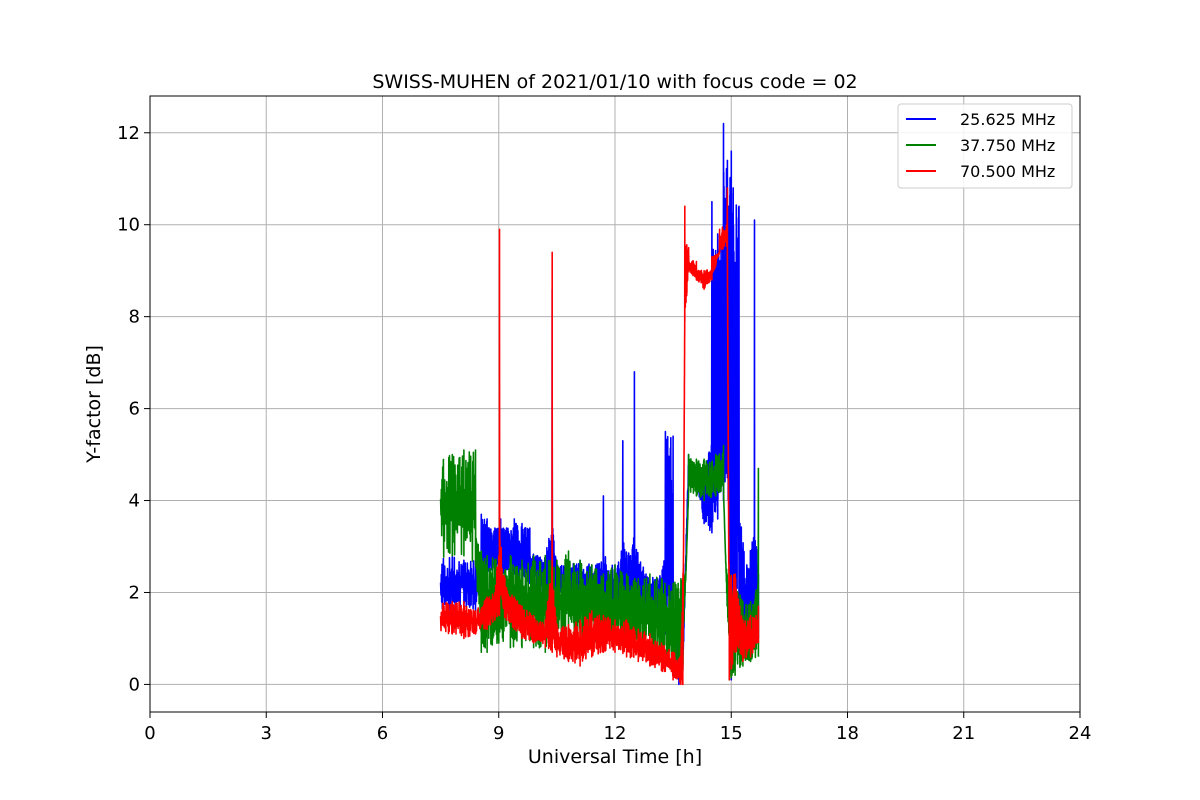  Describe the element at coordinates (847, 733) in the screenshot. I see `x-tick-label: 18` at that location.